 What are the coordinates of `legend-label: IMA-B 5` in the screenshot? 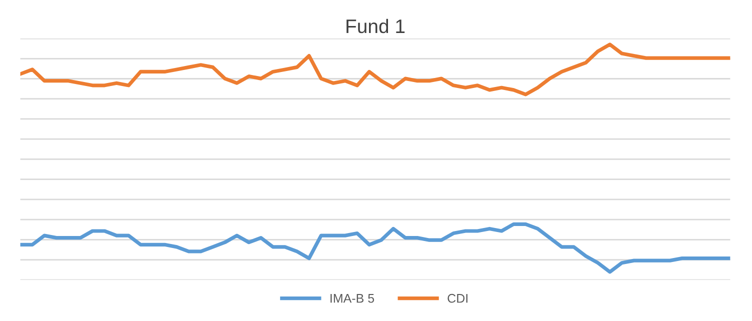 It's located at (352, 298).